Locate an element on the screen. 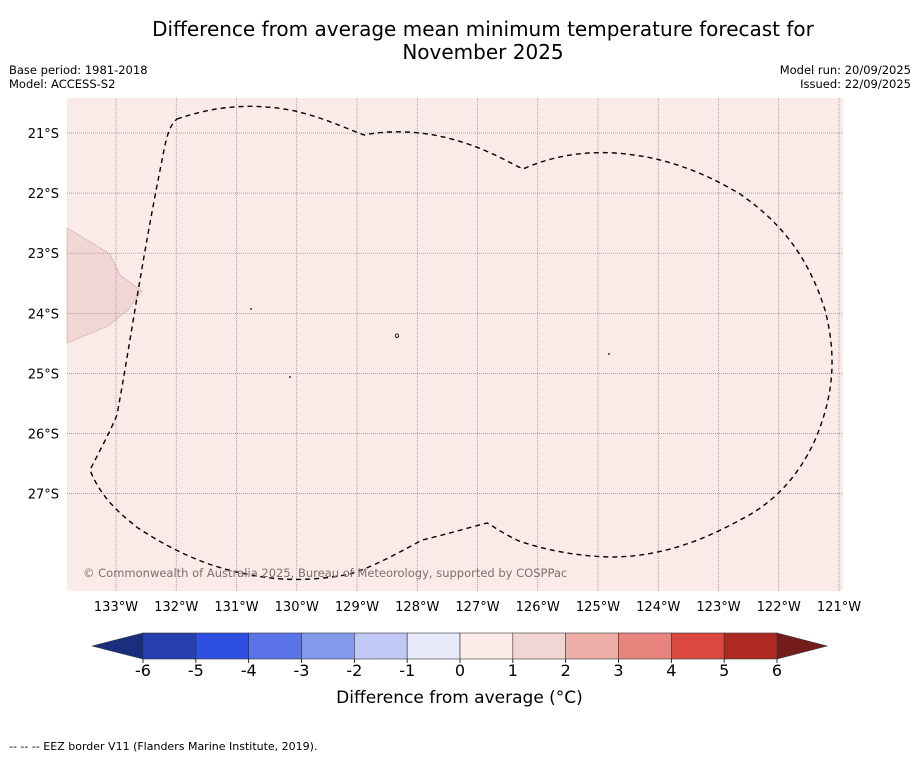  anomaly-patch is located at coordinates (104, 285).